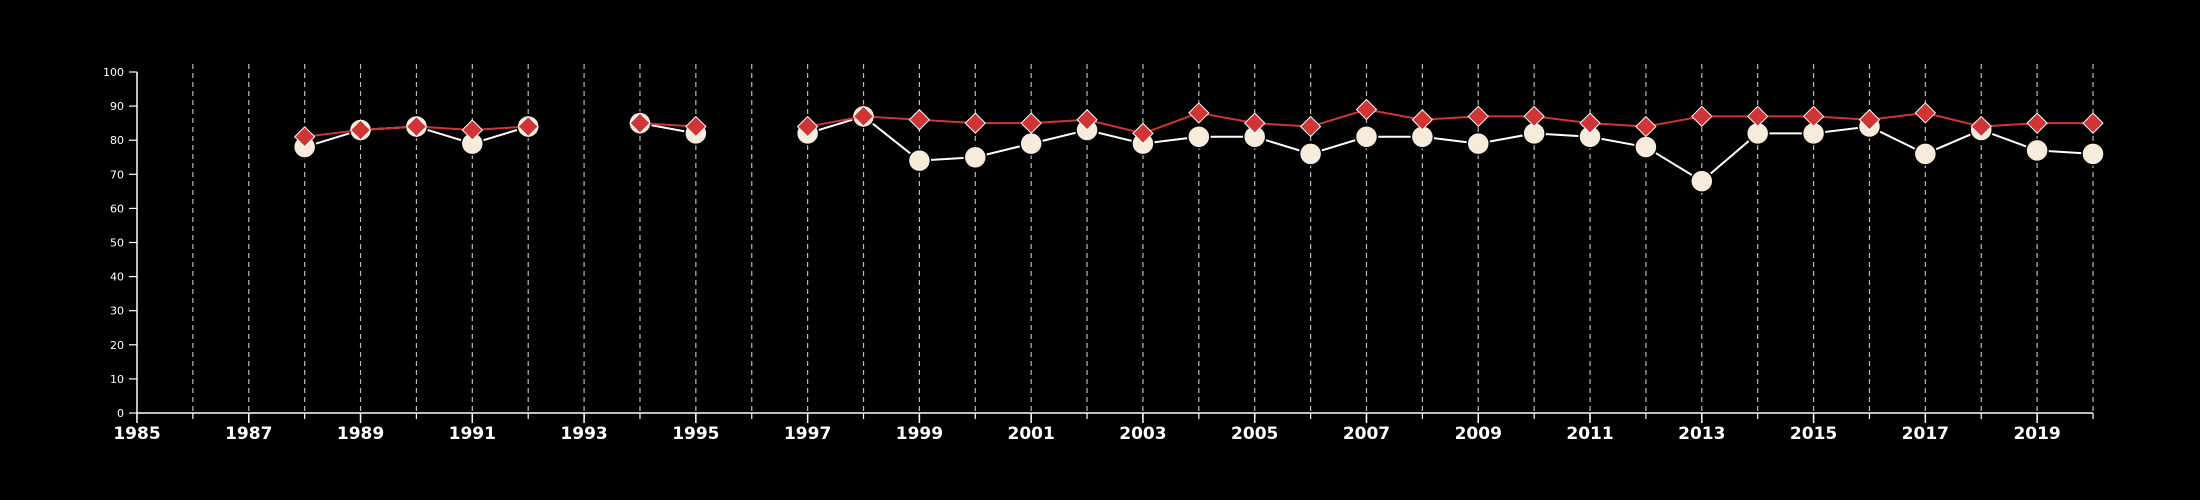 Image resolution: width=2200 pixels, height=500 pixels. Describe the element at coordinates (117, 174) in the screenshot. I see `y-tick-label: 70` at that location.